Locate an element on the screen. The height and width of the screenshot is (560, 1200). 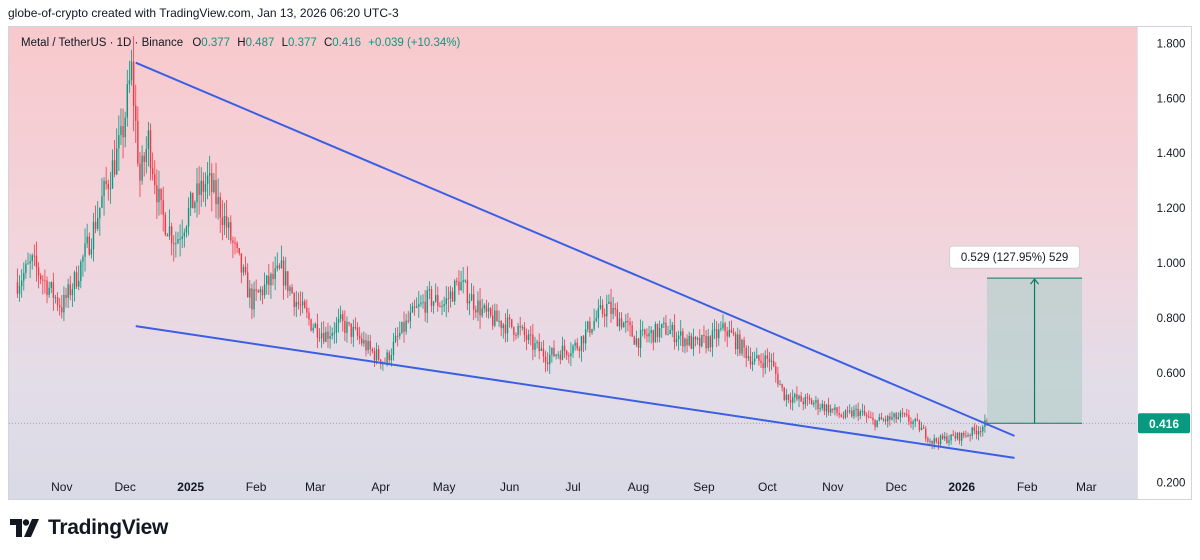
tradingview-branding: TradingView is located at coordinates (89, 528).